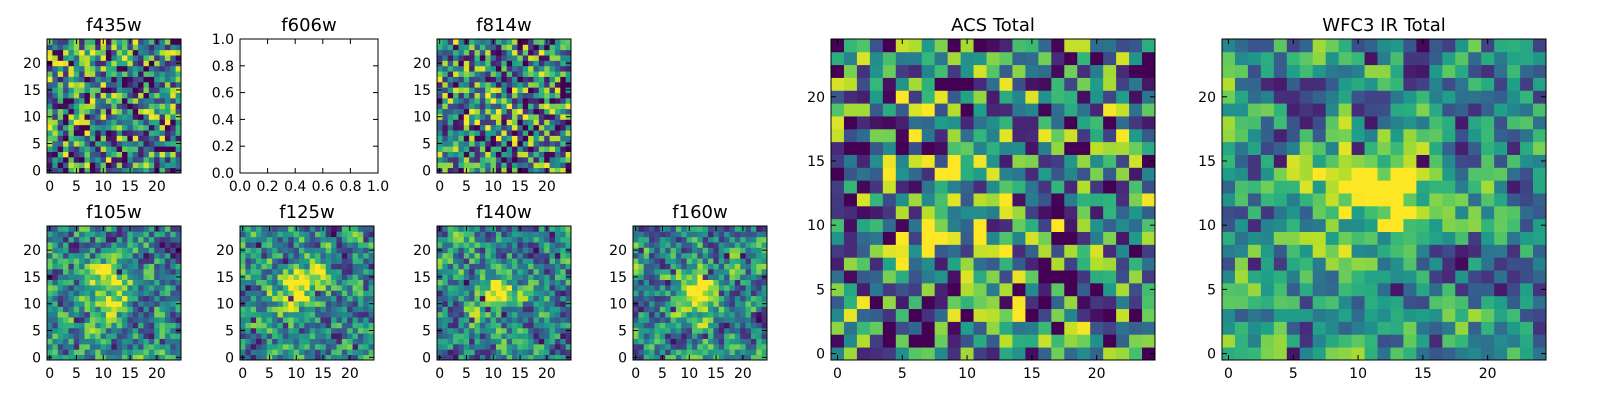 This screenshot has width=1600, height=400. I want to click on y-tick-label: 0, so click(36, 171).